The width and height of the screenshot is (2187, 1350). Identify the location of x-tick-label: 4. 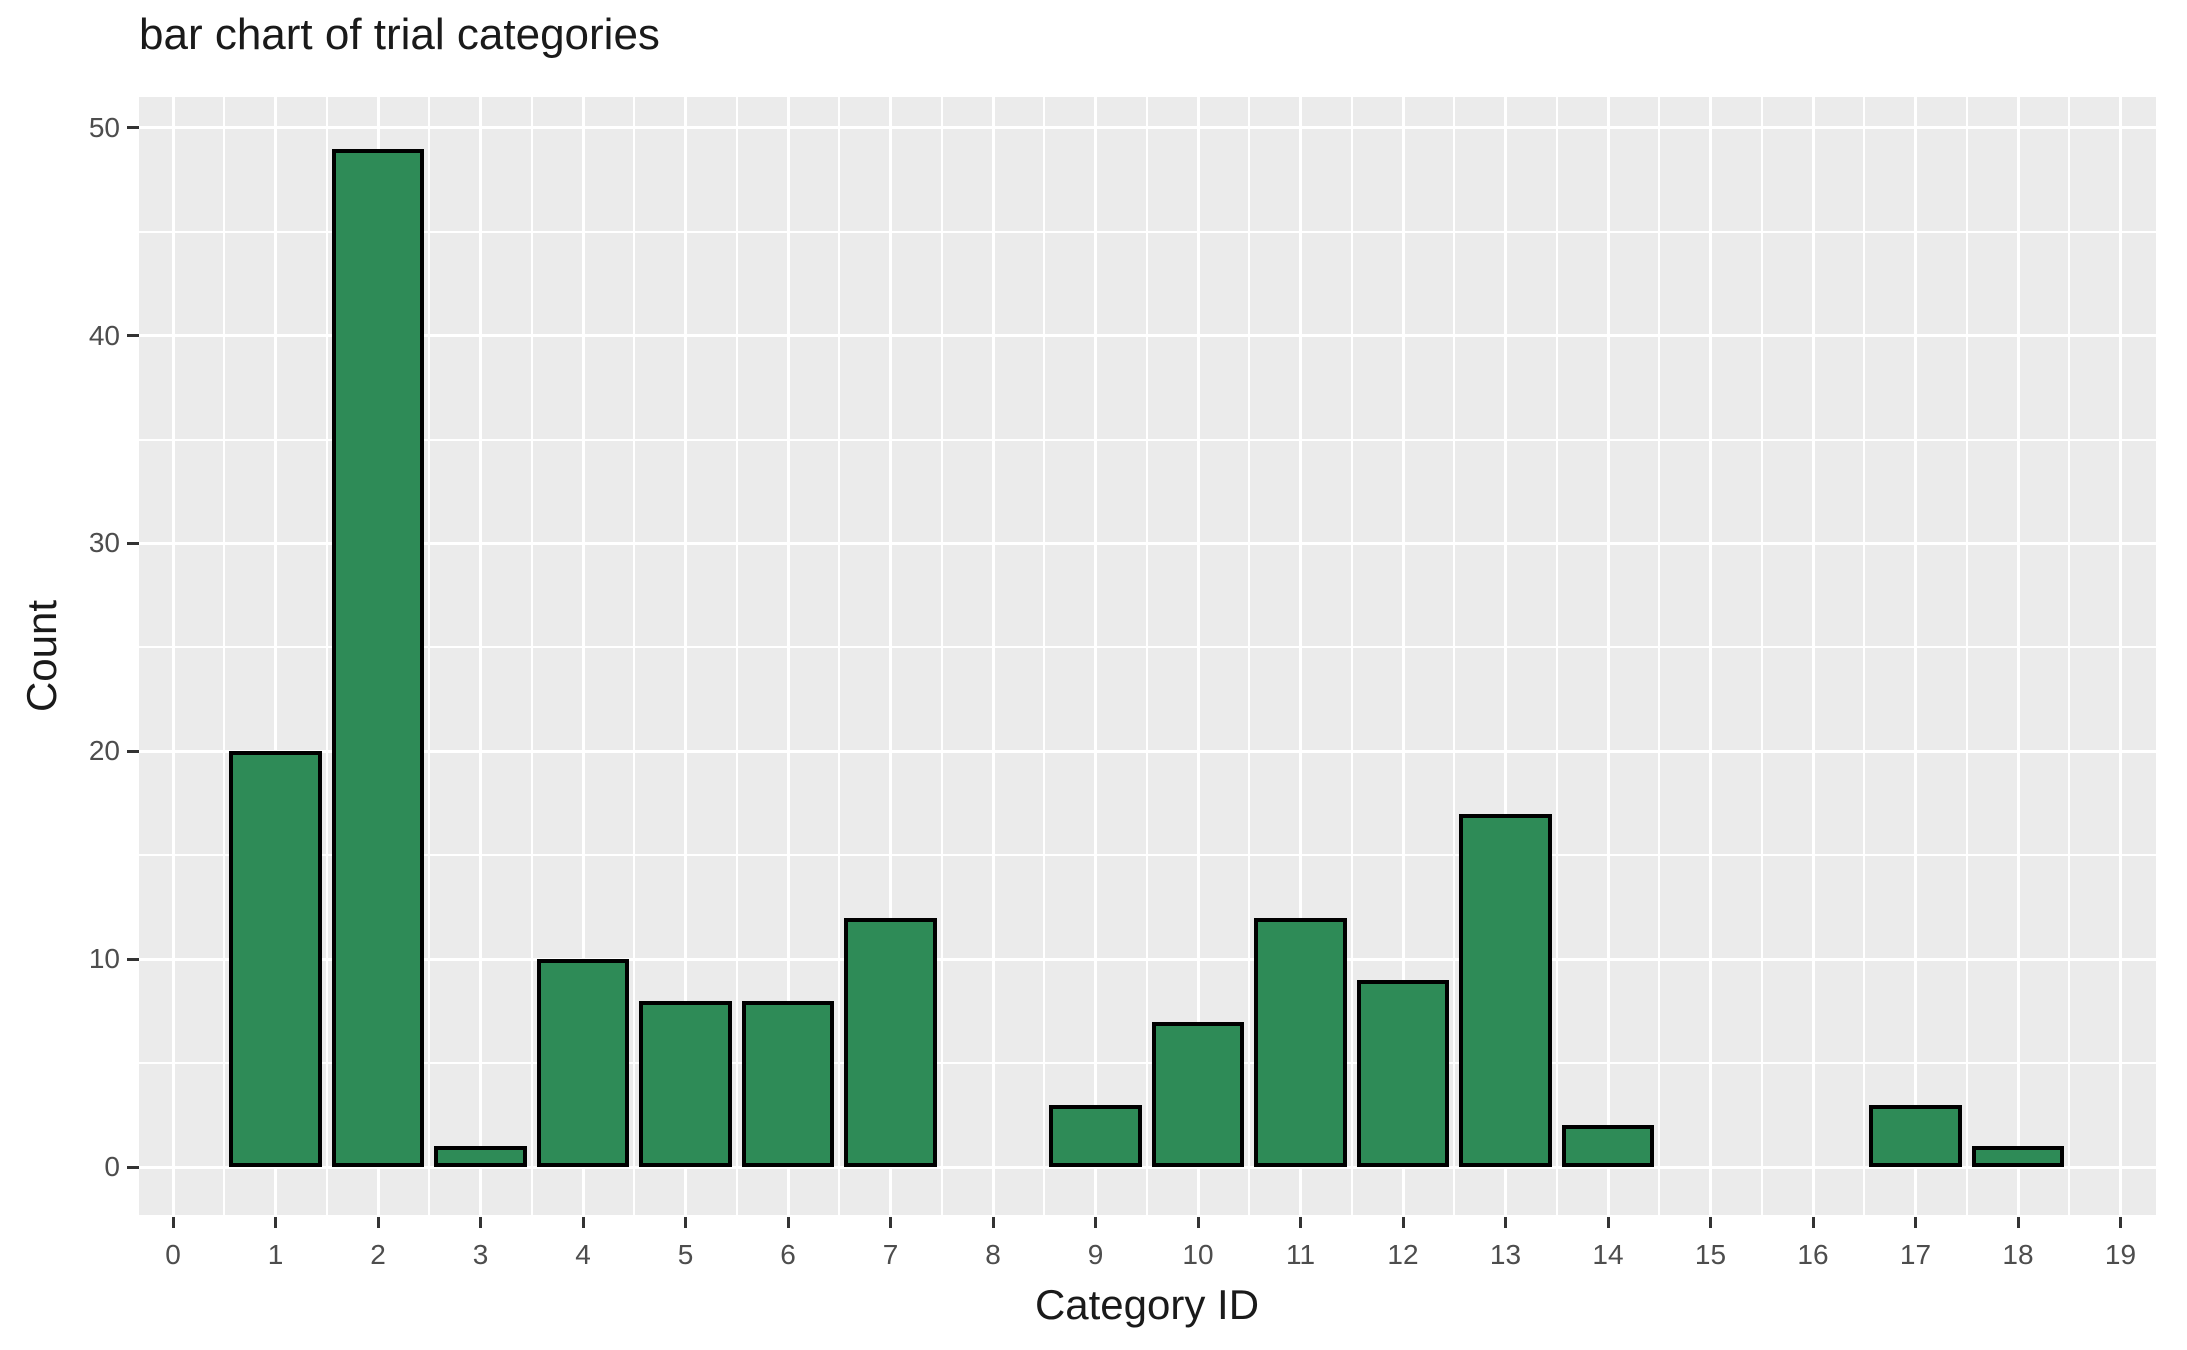
(583, 1254).